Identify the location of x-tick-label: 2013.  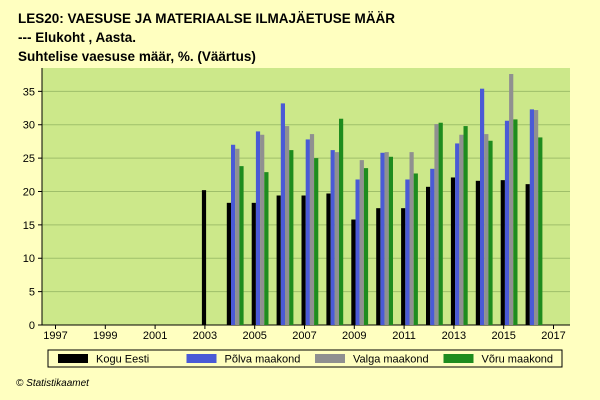
(454, 336).